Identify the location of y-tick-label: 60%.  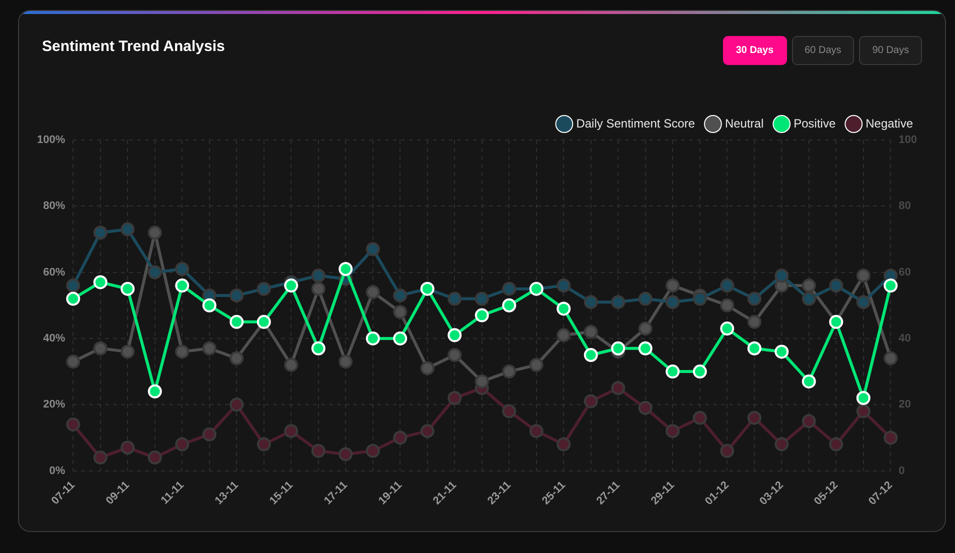
(54, 272).